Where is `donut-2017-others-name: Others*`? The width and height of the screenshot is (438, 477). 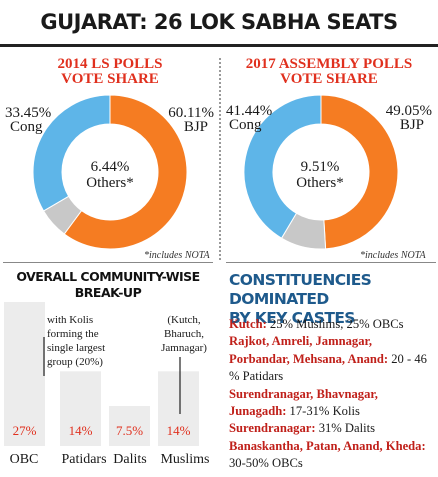 donut-2017-others-name: Others* is located at coordinates (320, 183).